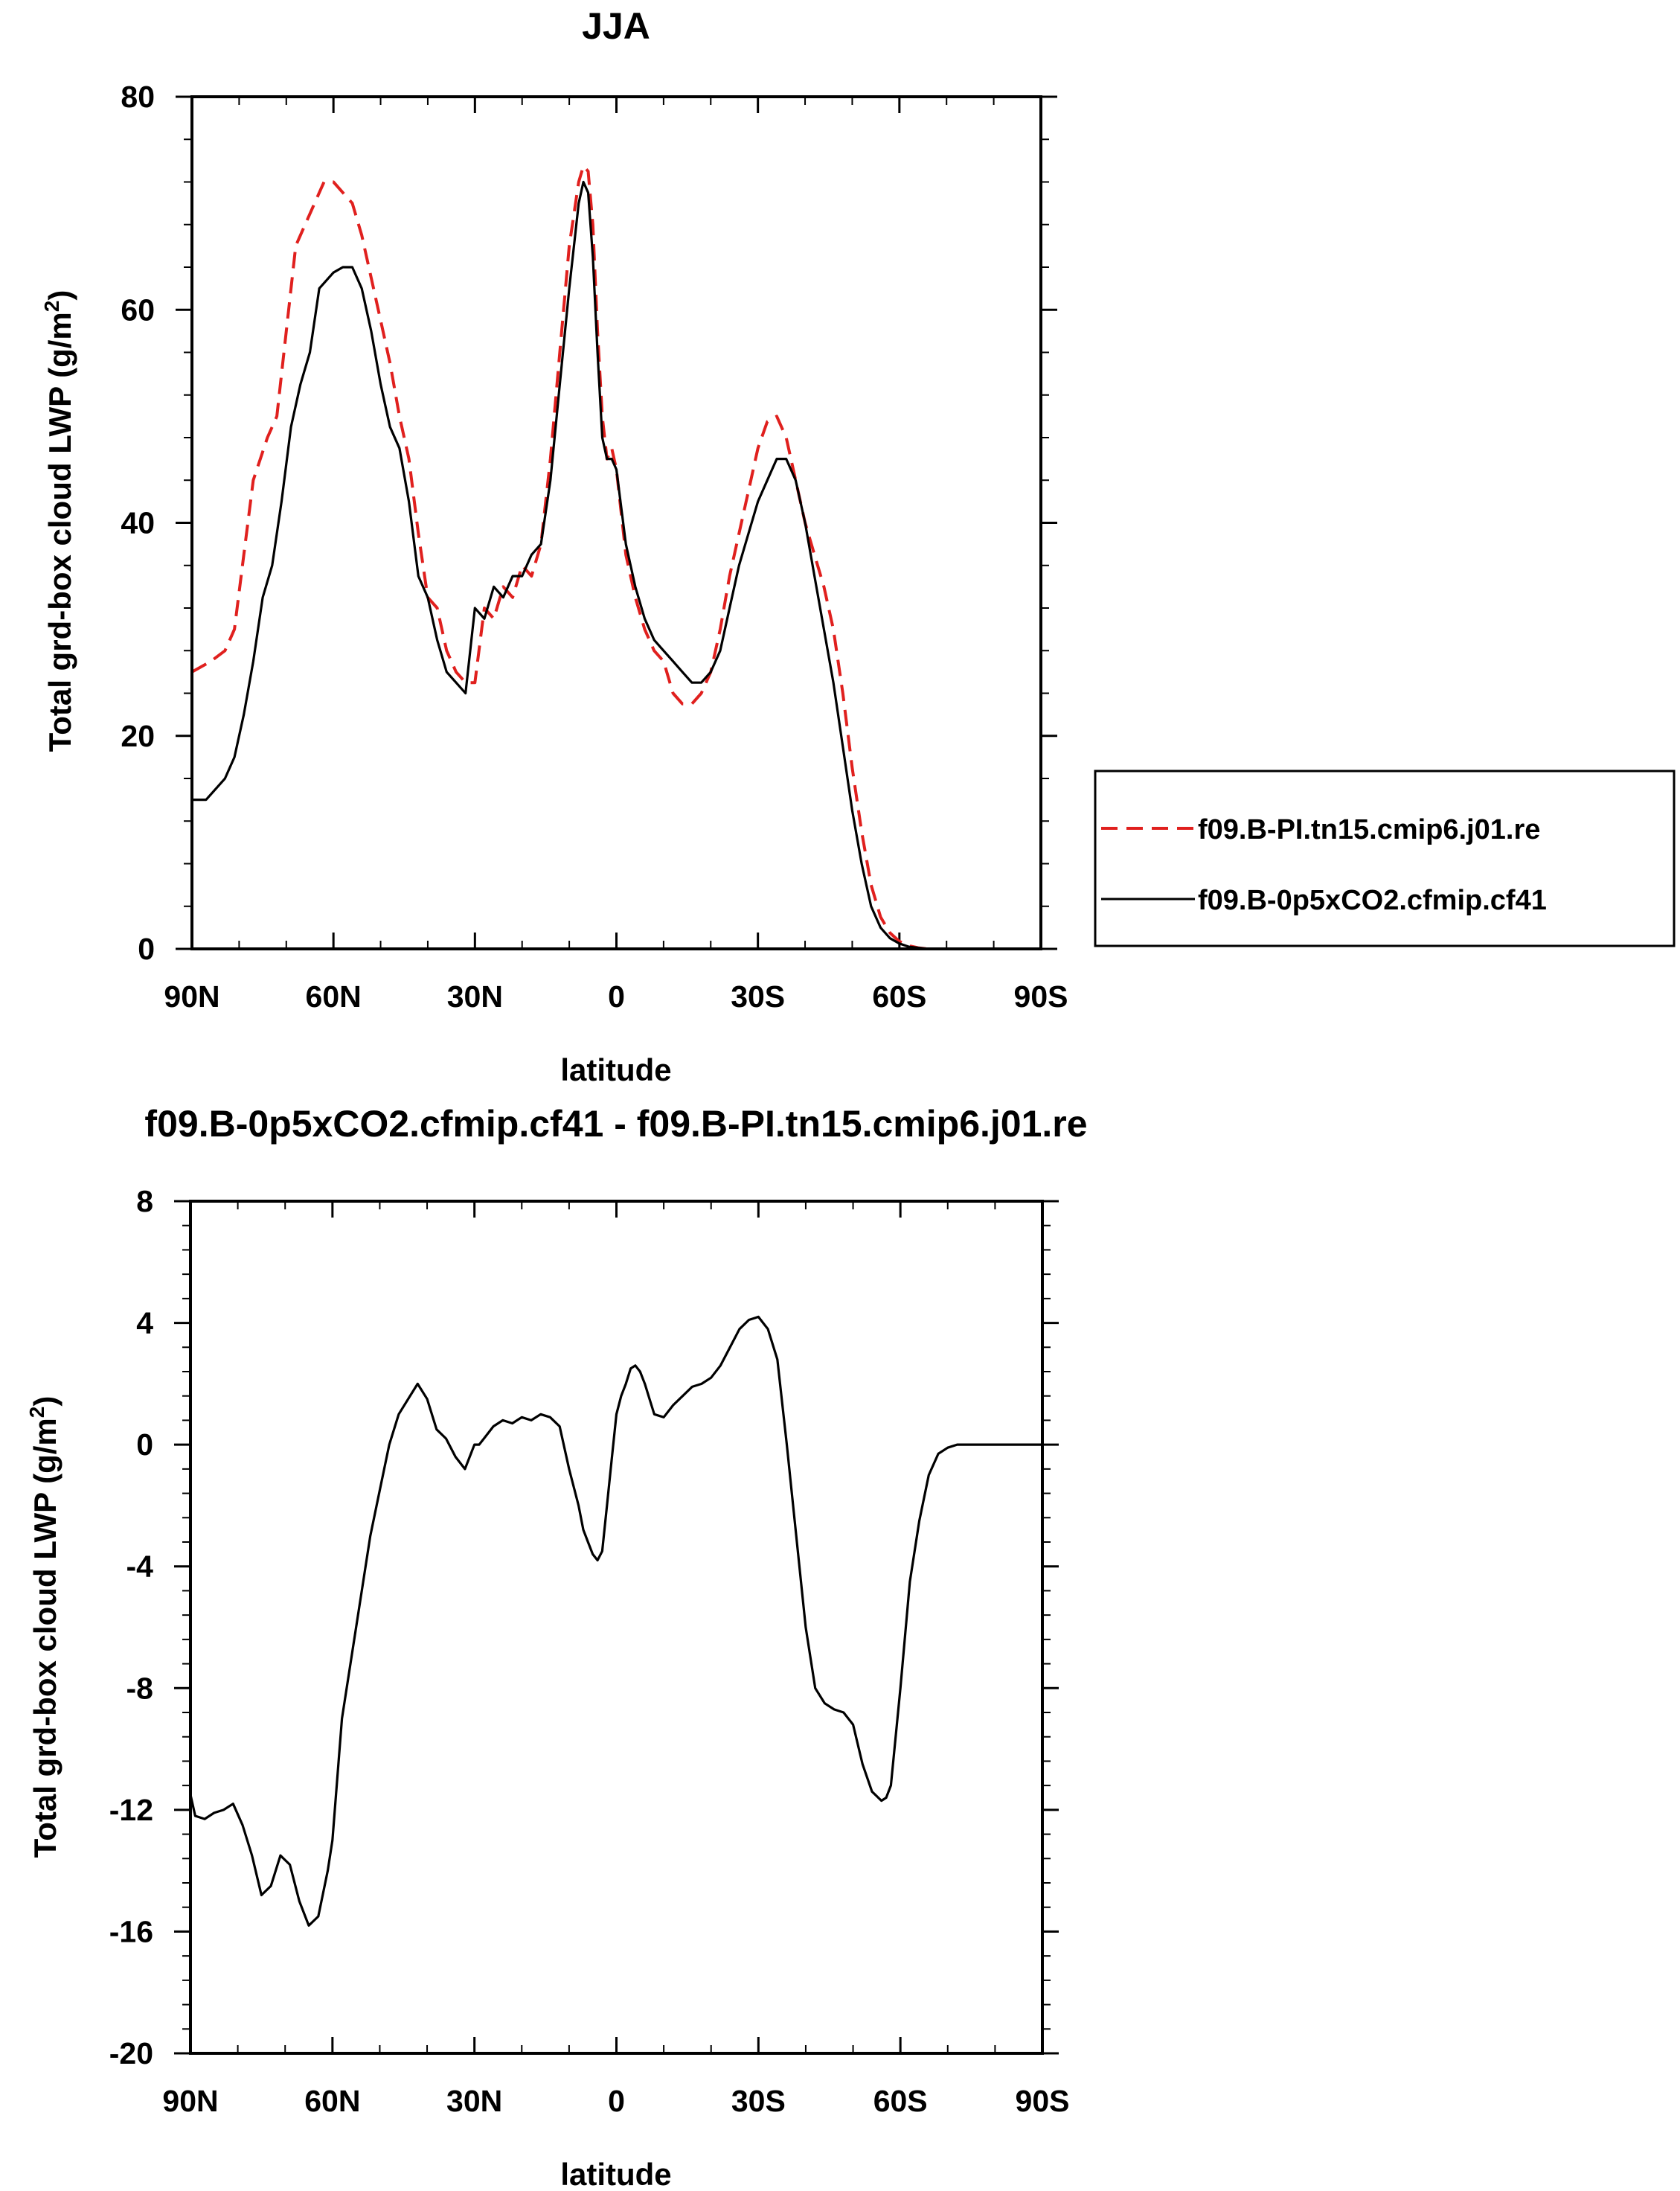 This screenshot has height=2191, width=1680. I want to click on bottom-xtick-label-5: 60S, so click(901, 2101).